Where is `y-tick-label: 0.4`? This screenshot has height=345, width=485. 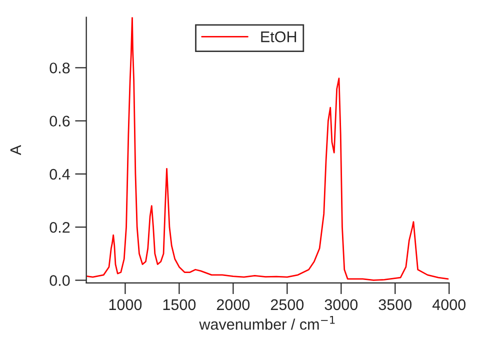
y-tick-label: 0.4 is located at coordinates (60, 174).